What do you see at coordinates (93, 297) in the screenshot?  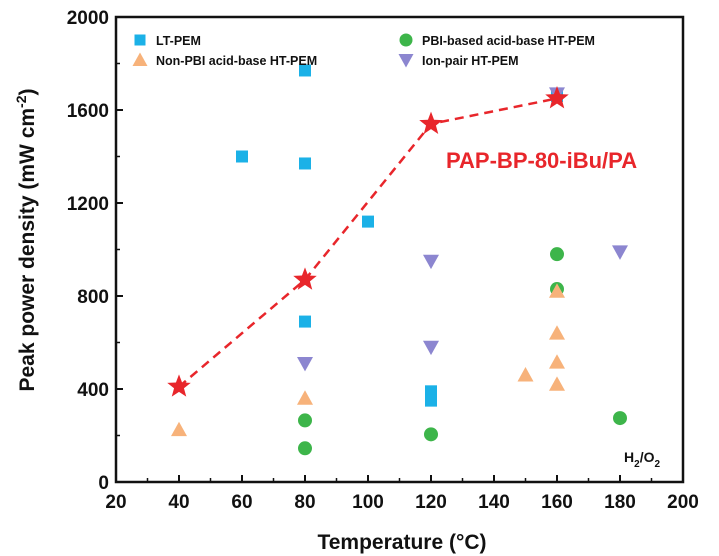 I see `y-tick-label: 800` at bounding box center [93, 297].